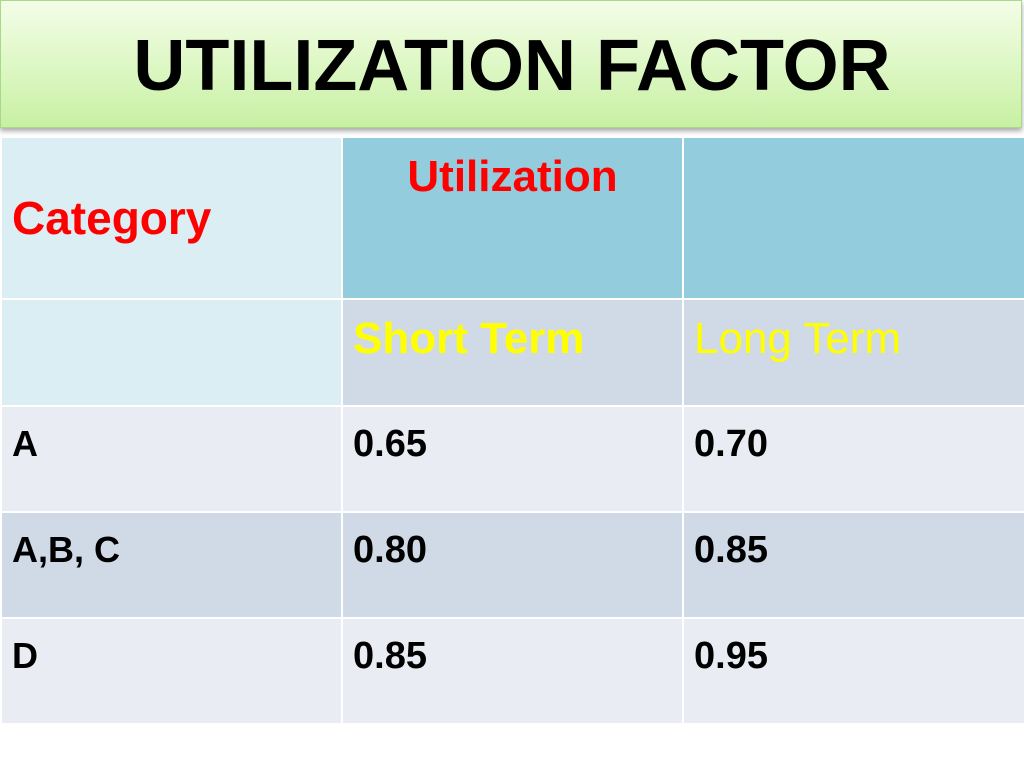 This screenshot has width=1024, height=768. Describe the element at coordinates (853, 671) in the screenshot. I see `row-long-term-value: 0.95` at that location.